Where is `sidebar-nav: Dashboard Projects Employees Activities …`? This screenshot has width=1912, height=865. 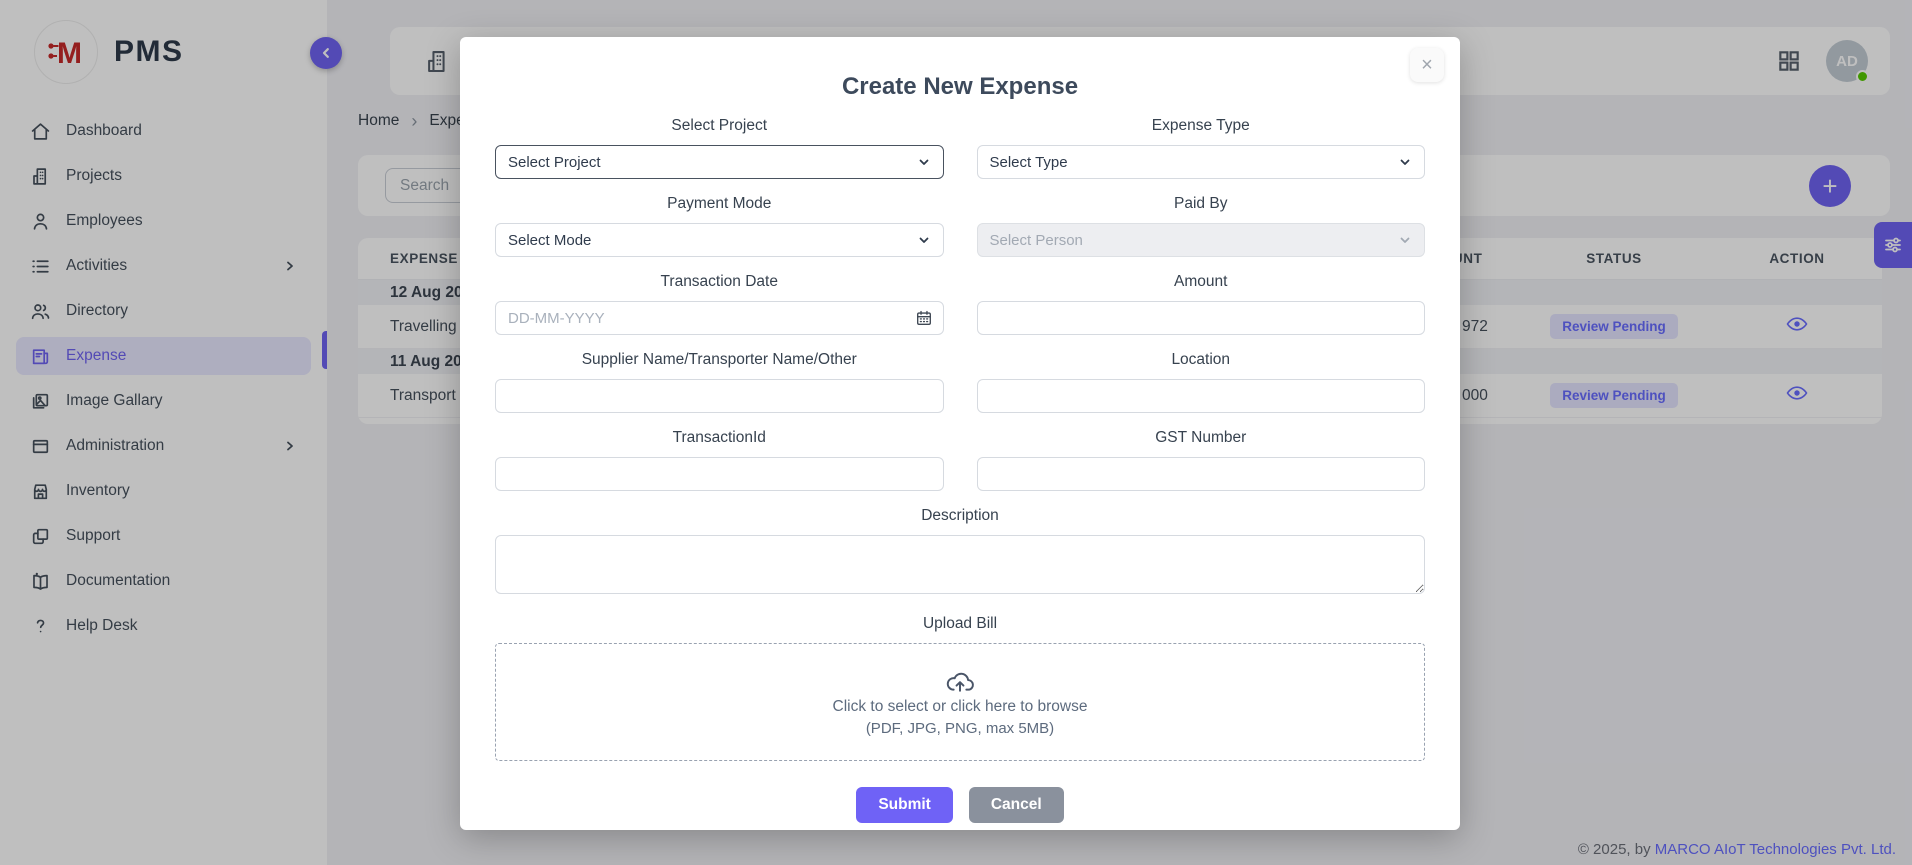
sidebar-nav: Dashboard Projects Employees Activities … is located at coordinates (163, 378).